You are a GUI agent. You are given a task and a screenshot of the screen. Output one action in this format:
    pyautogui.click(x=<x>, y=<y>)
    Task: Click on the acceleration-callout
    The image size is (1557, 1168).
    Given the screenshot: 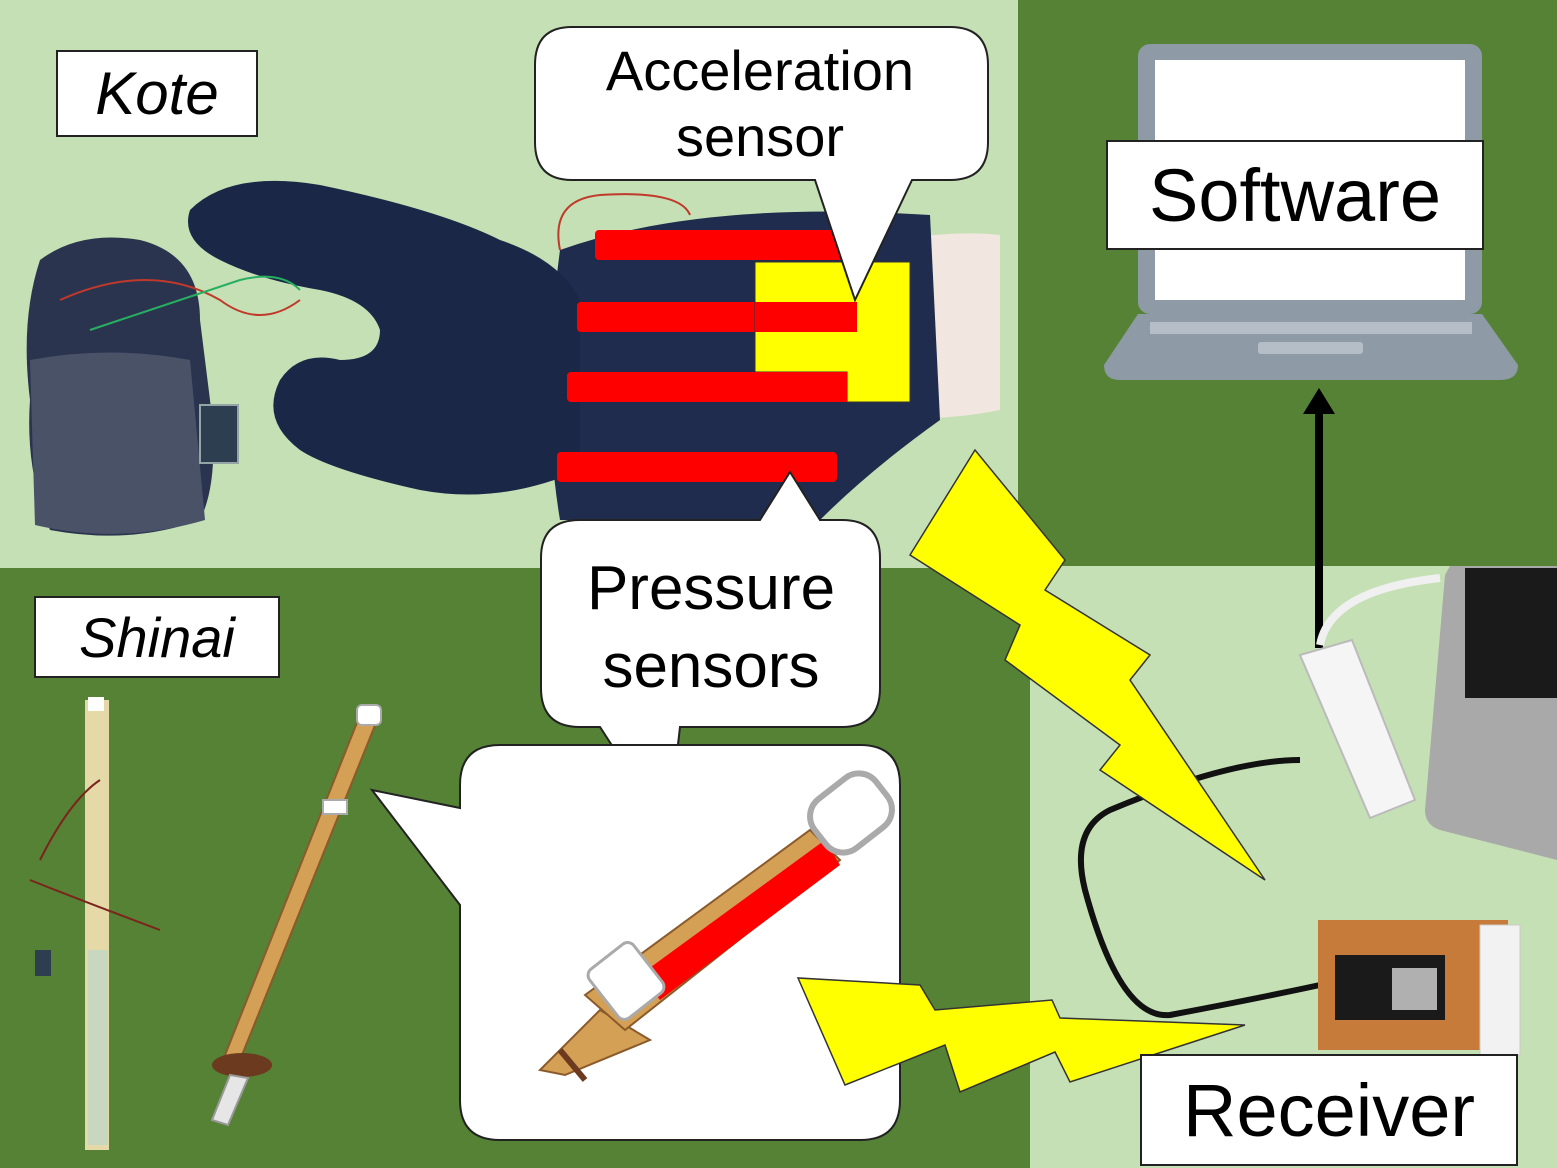 What is the action you would take?
    pyautogui.click(x=761, y=164)
    